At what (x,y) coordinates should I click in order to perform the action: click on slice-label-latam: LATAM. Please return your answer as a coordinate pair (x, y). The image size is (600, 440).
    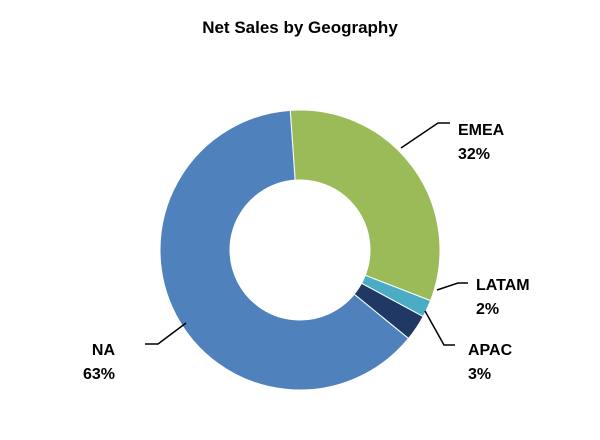
    Looking at the image, I should click on (503, 285).